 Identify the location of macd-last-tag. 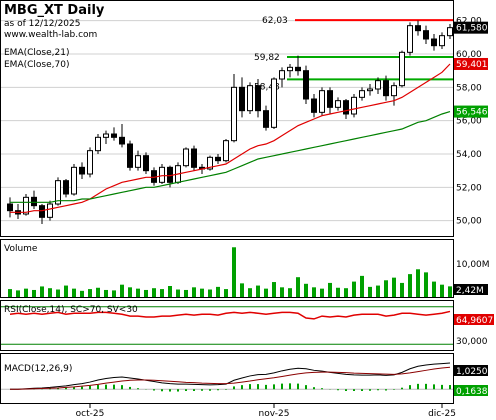
(471, 370).